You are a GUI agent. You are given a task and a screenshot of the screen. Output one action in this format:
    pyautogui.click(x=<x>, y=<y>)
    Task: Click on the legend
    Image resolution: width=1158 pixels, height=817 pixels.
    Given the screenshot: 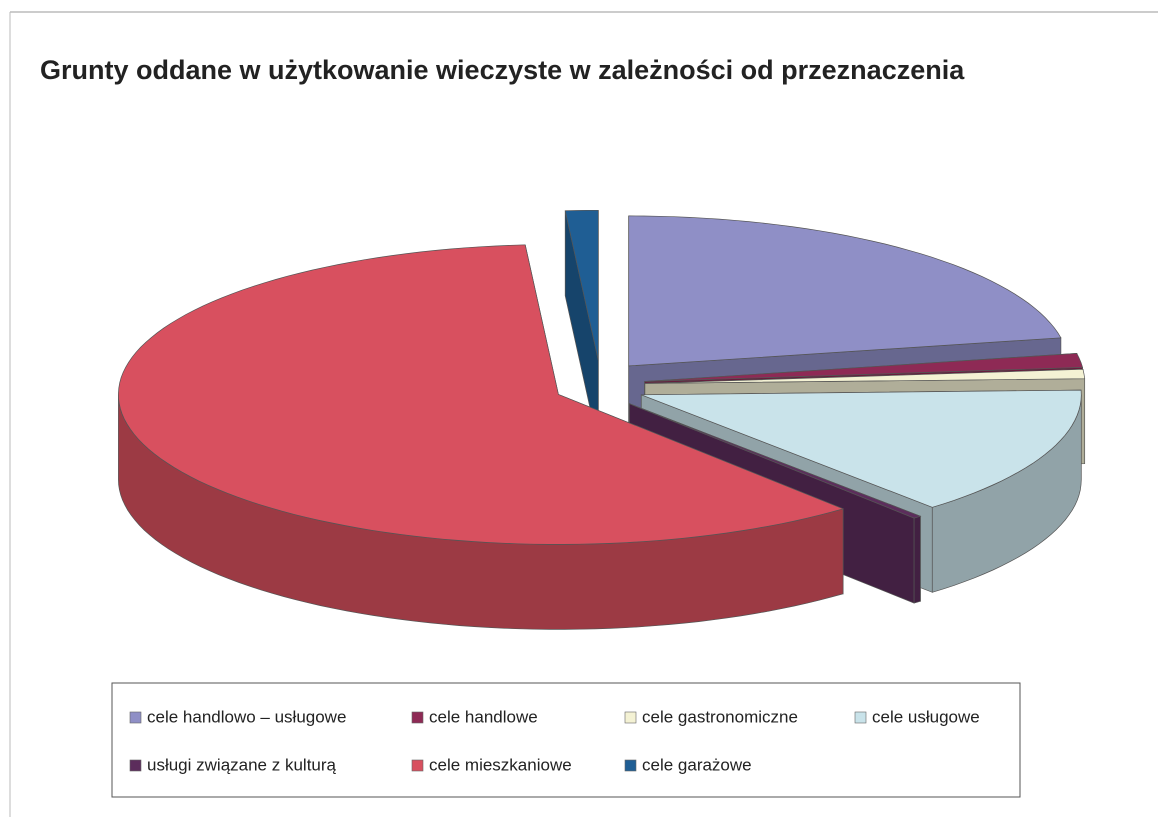 What is the action you would take?
    pyautogui.click(x=566, y=740)
    